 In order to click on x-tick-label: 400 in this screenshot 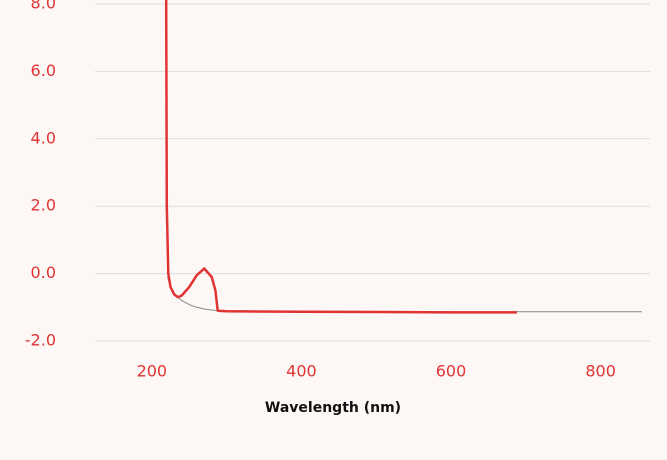, I will do `click(301, 371)`.